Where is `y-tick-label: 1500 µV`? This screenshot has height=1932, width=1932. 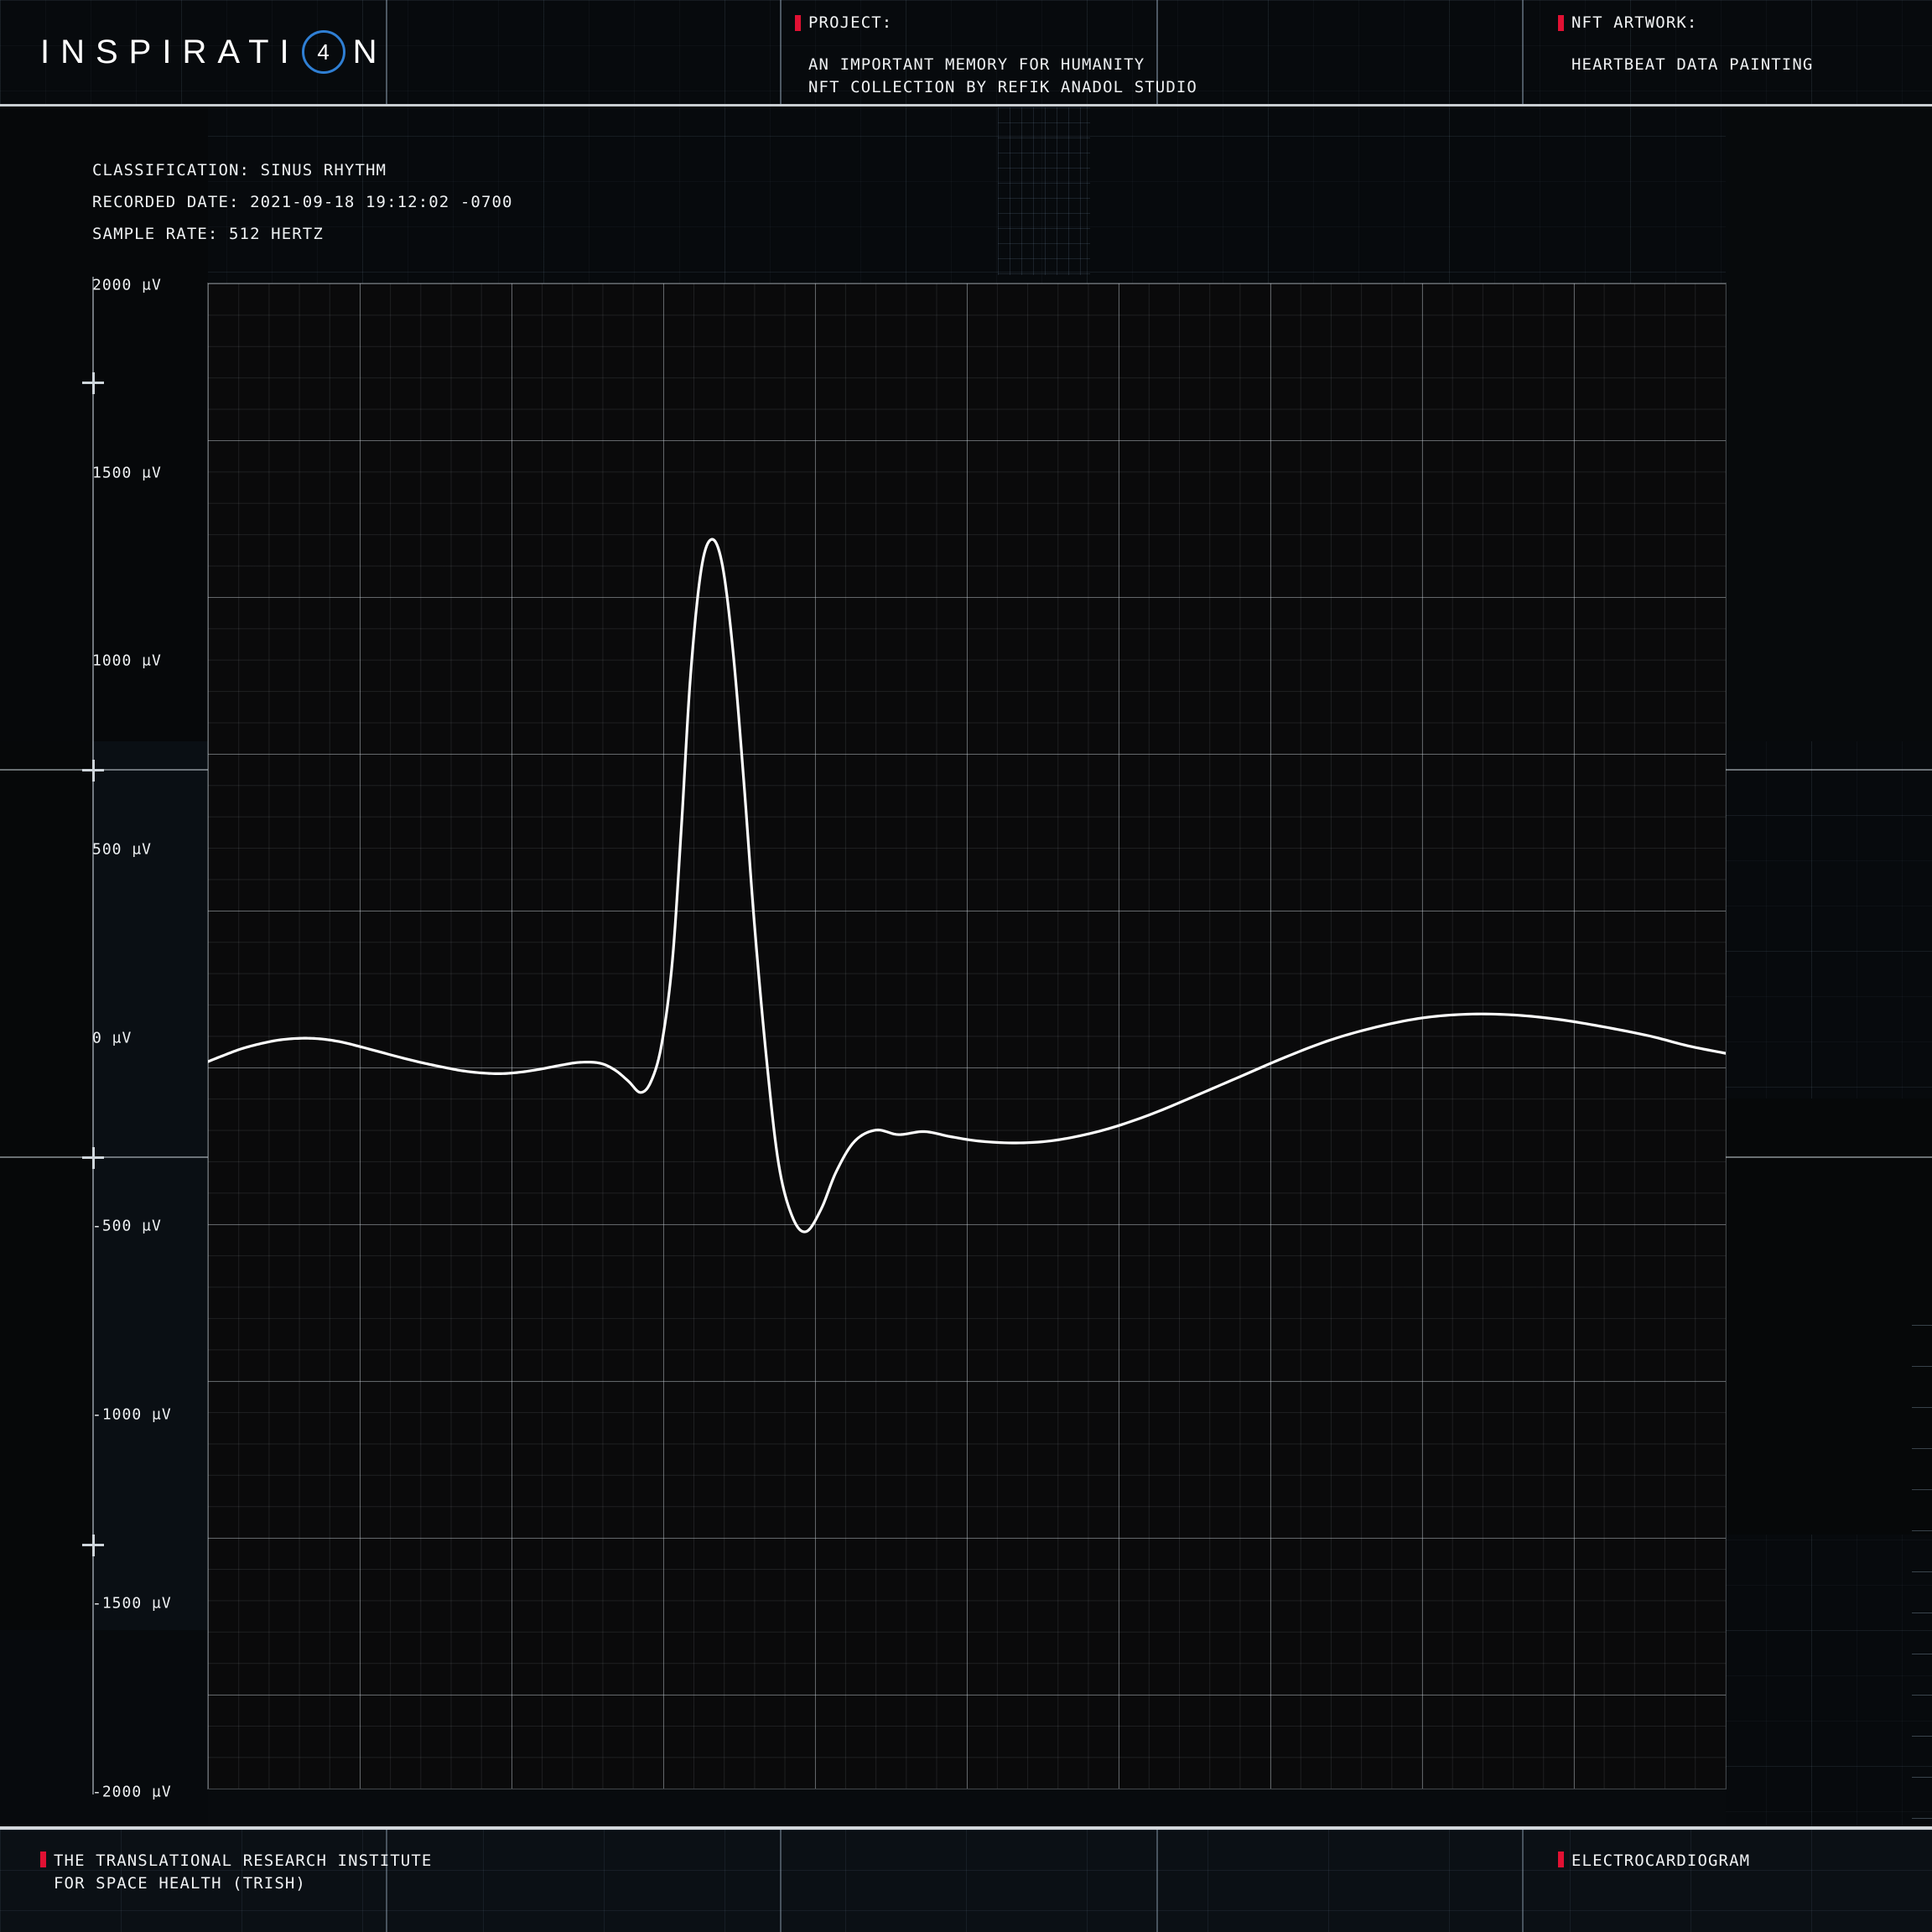 y-tick-label: 1500 µV is located at coordinates (127, 473).